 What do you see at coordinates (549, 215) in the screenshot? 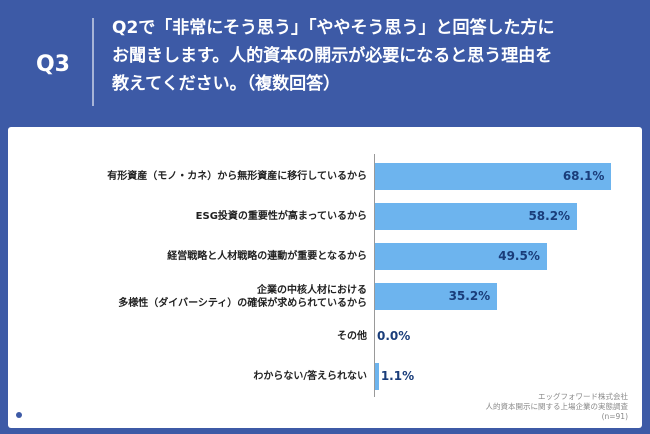
I see `value-label: 58.2%` at bounding box center [549, 215].